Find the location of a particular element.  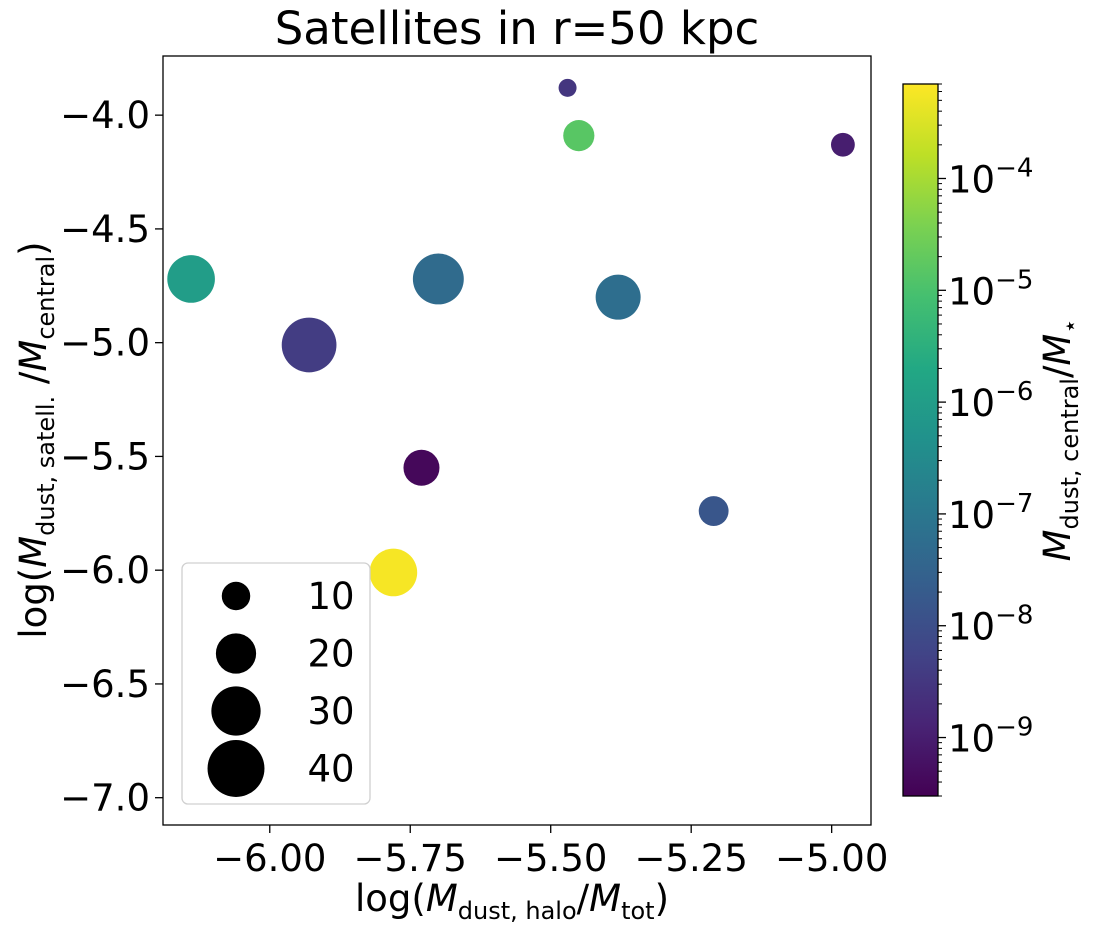

x-axis-ticks: −6.00 −5.75 −5.50 −5.25 −5.00 is located at coordinates (550, 852).